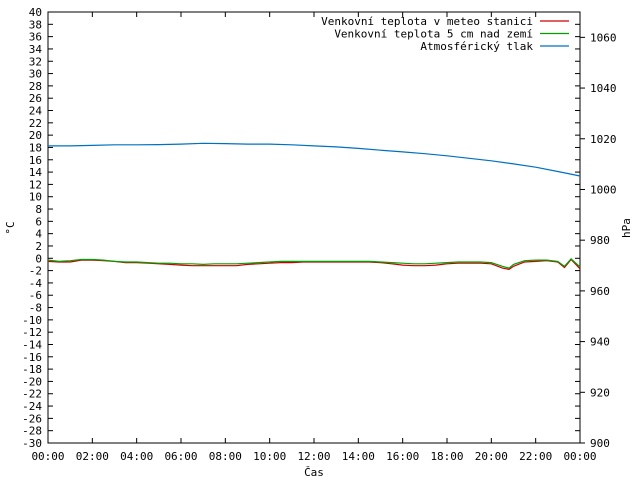  Describe the element at coordinates (36, 172) in the screenshot. I see `y-tick-label-left: 14` at that location.